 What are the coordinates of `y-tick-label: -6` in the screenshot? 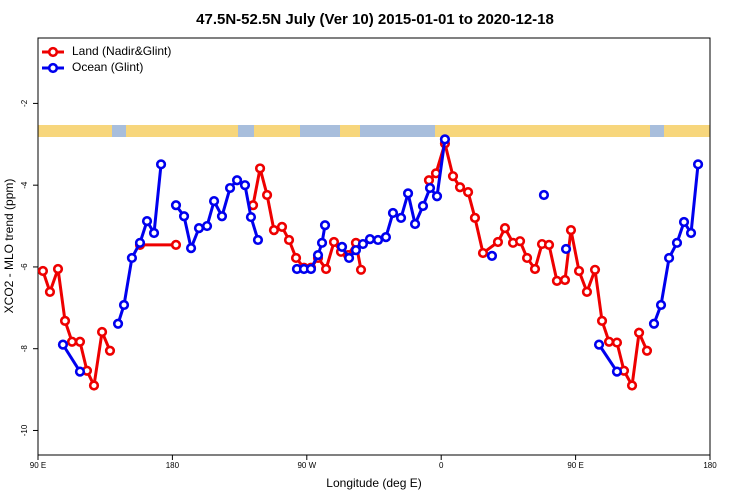 It's located at (24, 267).